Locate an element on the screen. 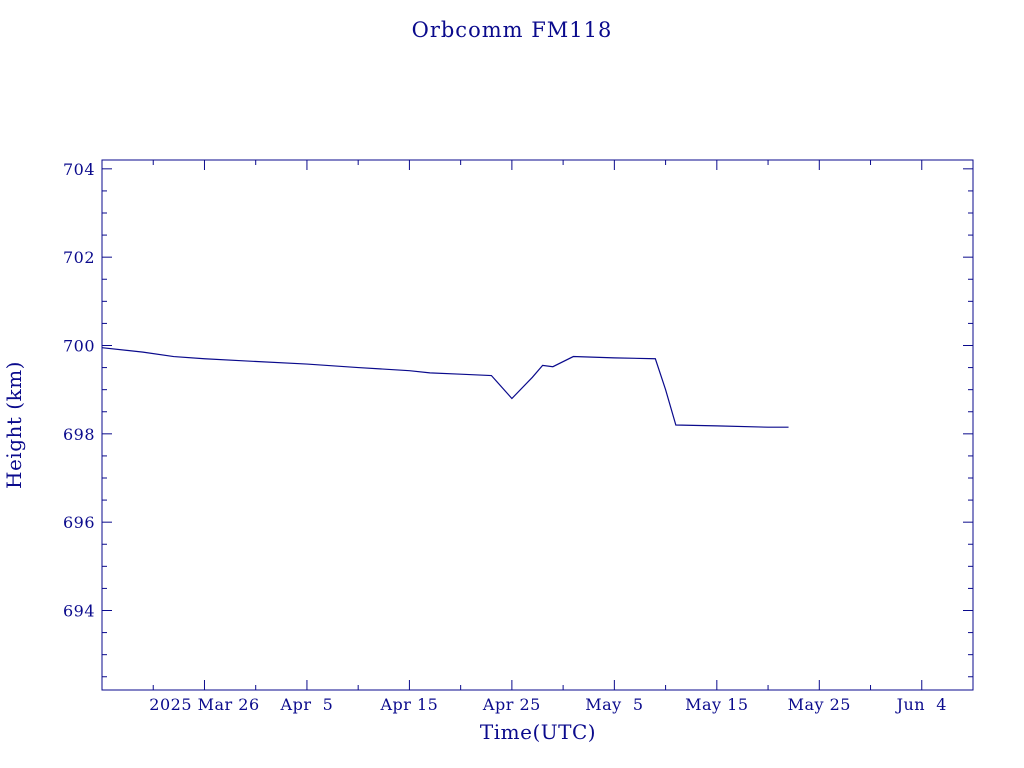 This screenshot has height=768, width=1024. x-tick-label: Apr 5 is located at coordinates (307, 704).